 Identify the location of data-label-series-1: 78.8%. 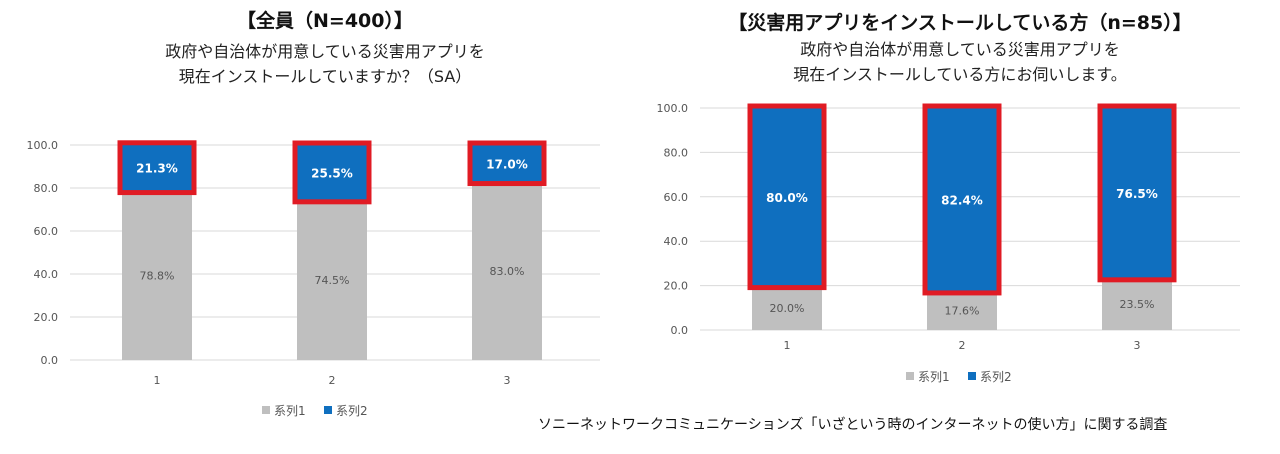
(157, 275).